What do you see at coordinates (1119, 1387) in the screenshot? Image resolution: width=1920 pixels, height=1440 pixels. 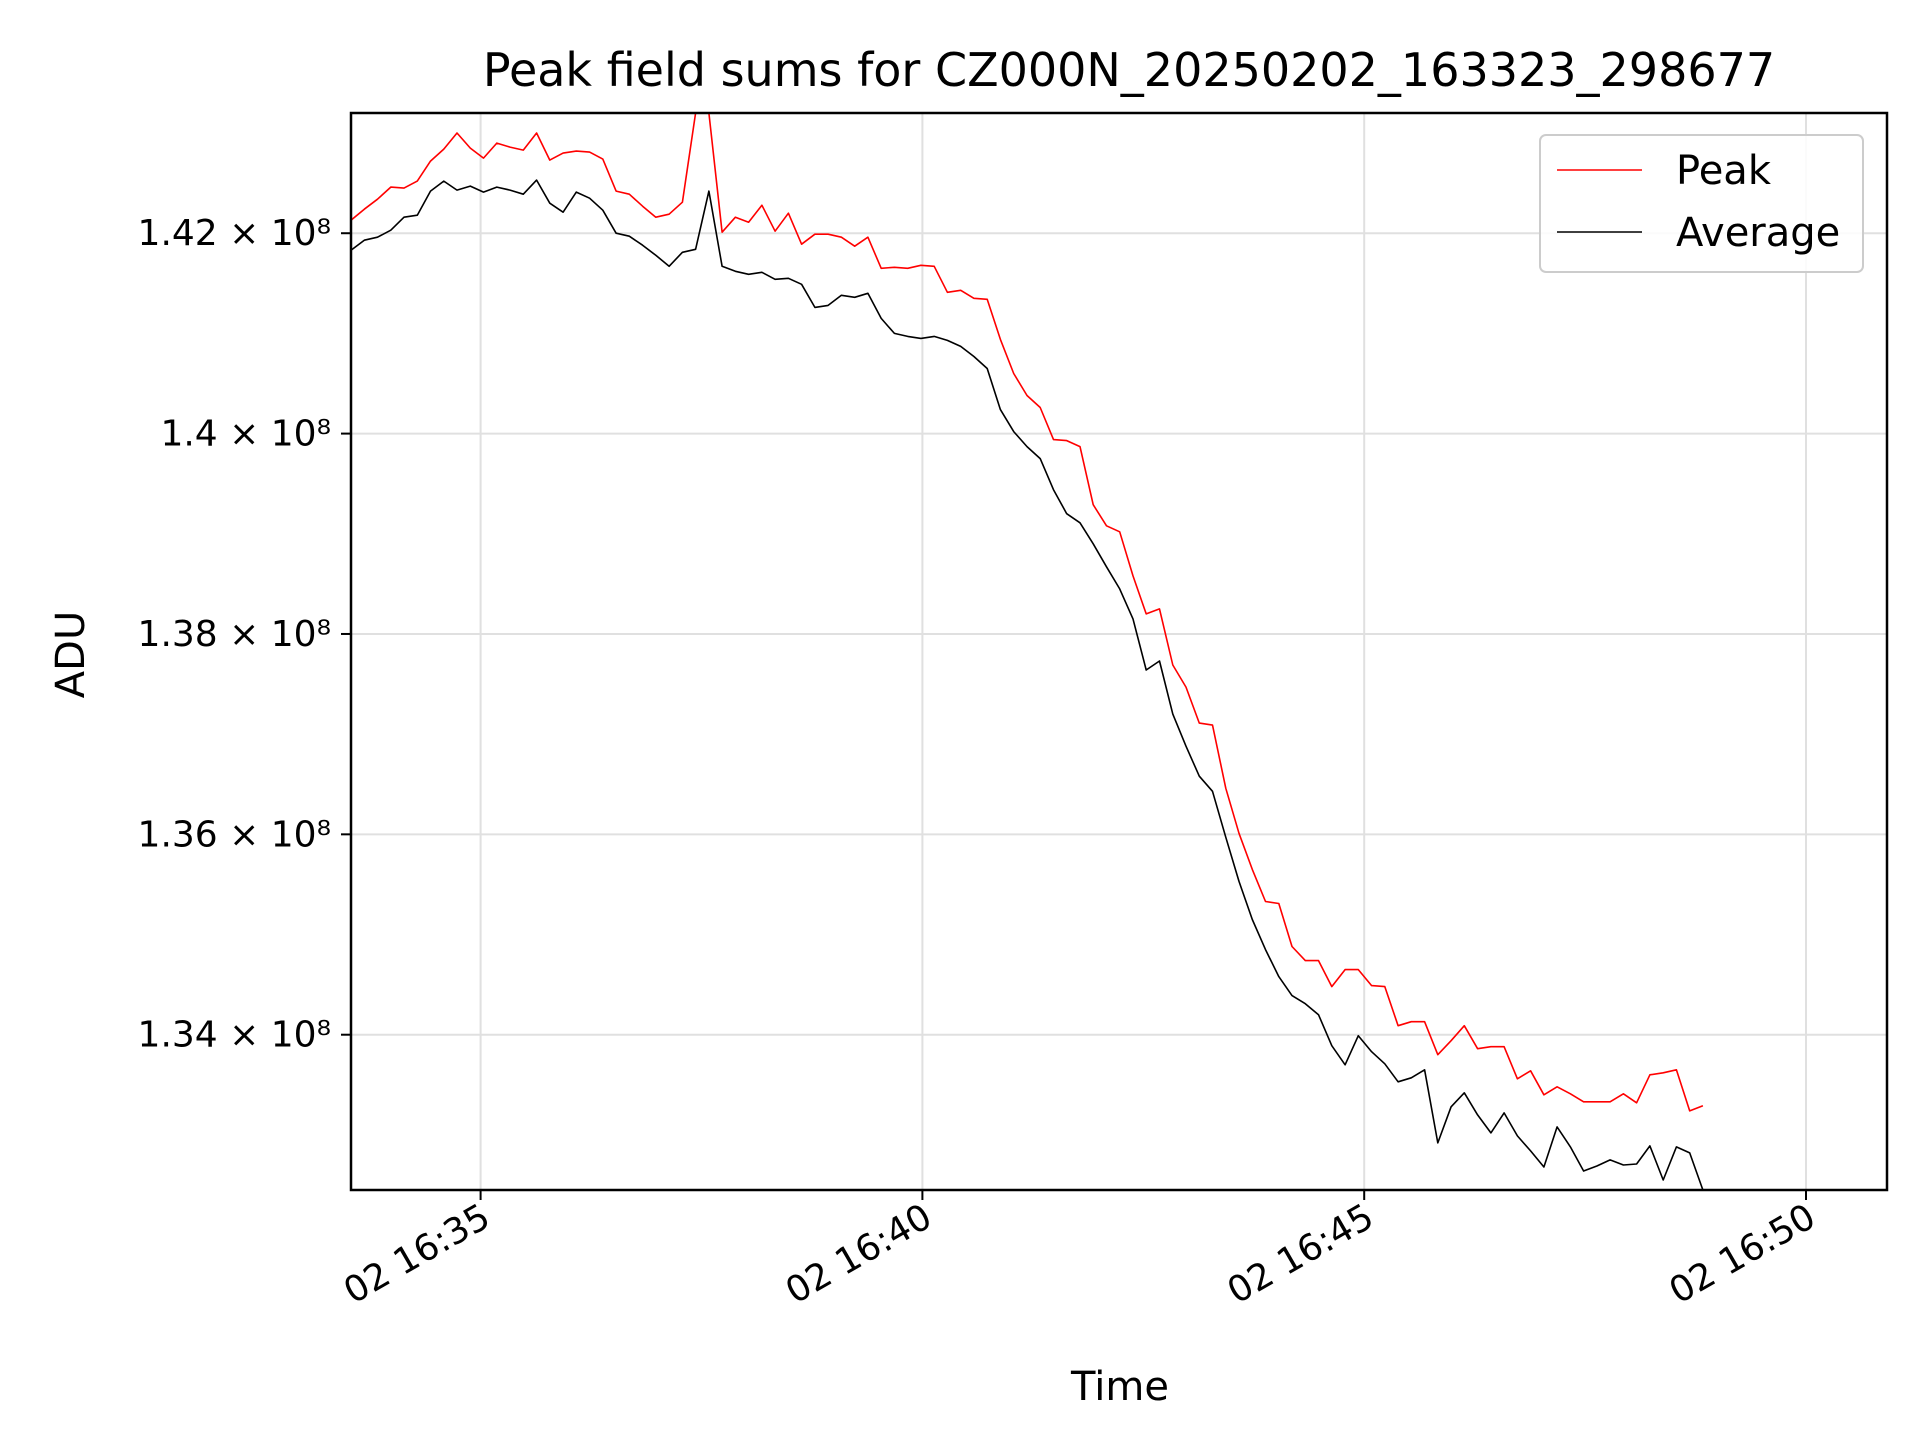 I see `x-axis-label: Time` at bounding box center [1119, 1387].